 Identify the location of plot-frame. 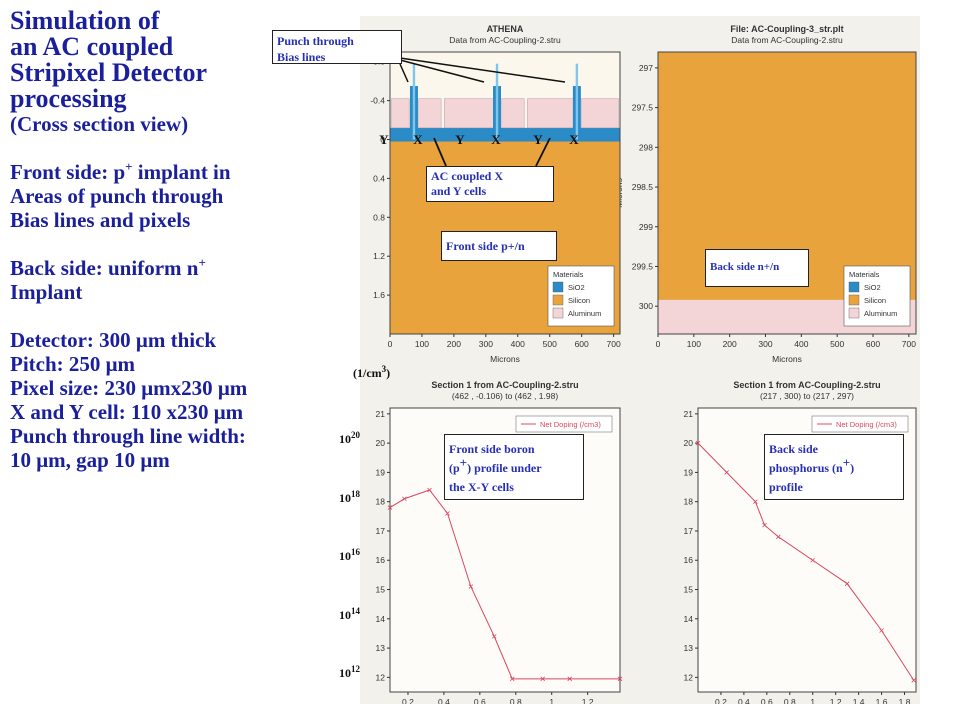
(505, 193).